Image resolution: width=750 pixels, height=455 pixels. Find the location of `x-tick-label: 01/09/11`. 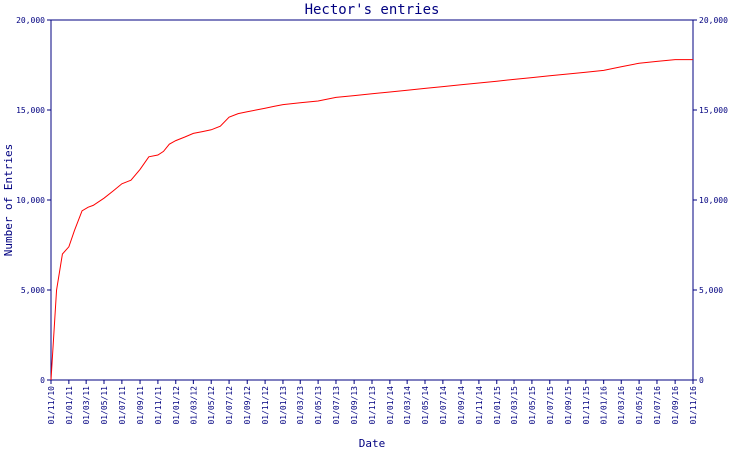

x-tick-label: 01/09/11 is located at coordinates (140, 405).